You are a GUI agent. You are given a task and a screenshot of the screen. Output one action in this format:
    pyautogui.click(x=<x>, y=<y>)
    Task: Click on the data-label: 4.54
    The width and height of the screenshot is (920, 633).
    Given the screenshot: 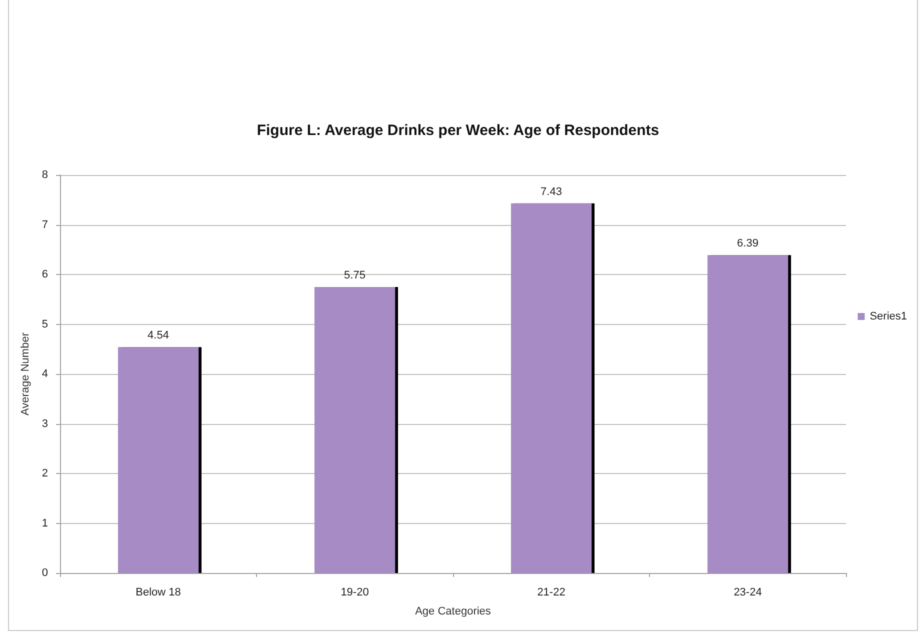 What is the action you would take?
    pyautogui.click(x=158, y=336)
    